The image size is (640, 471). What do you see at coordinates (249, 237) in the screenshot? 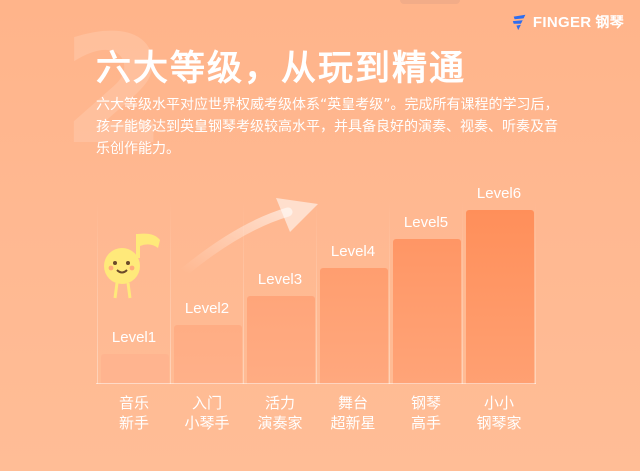
I see `growth-arrow-icon` at bounding box center [249, 237].